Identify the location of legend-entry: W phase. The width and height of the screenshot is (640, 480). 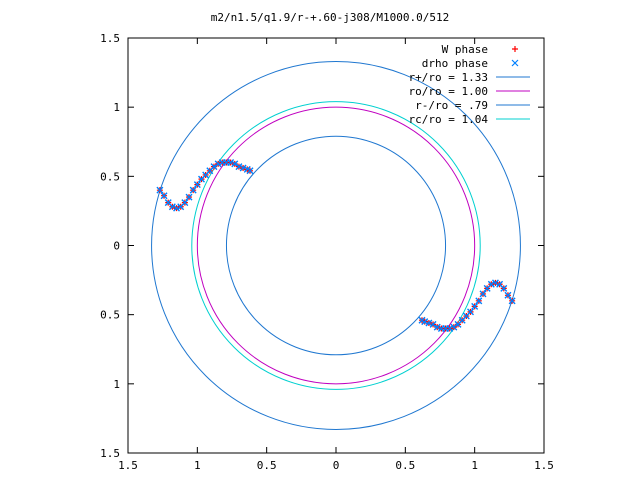
(480, 49).